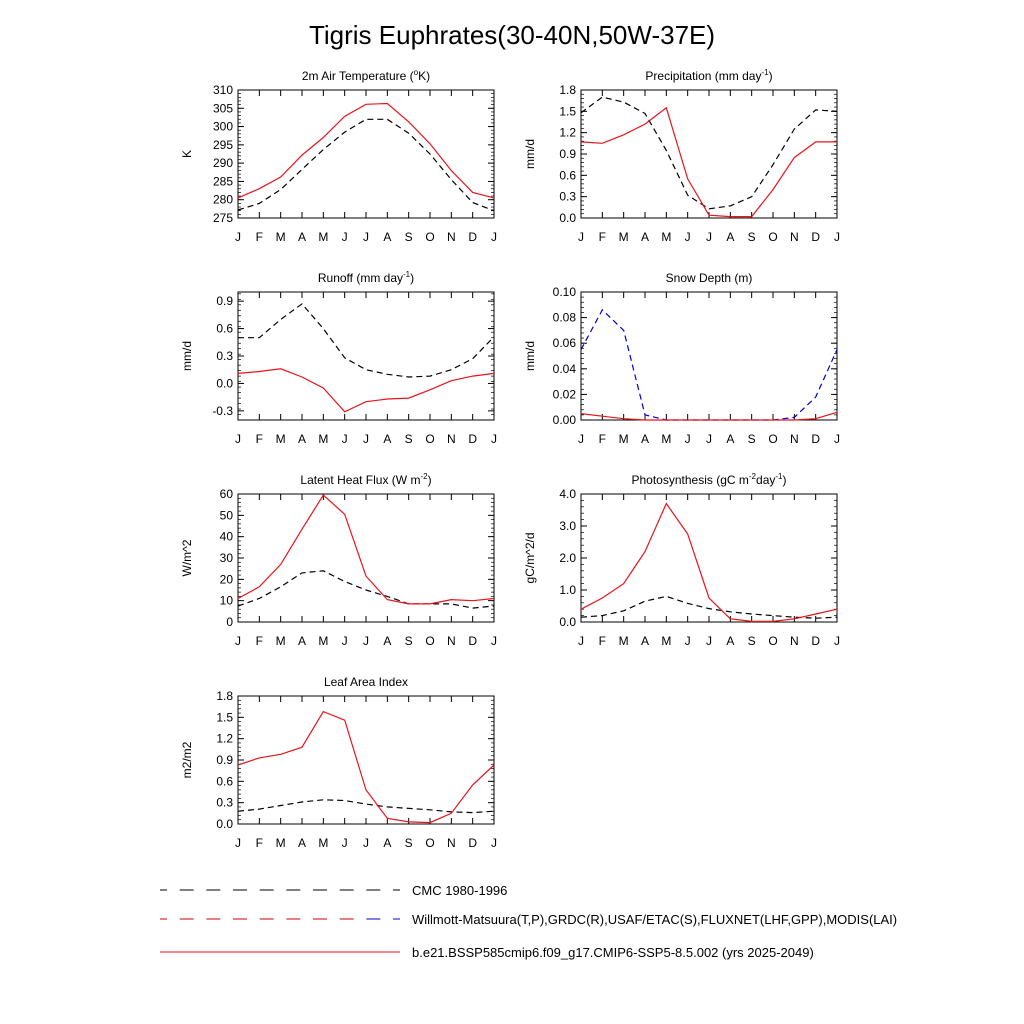  Describe the element at coordinates (360, 480) in the screenshot. I see `title-text: Latent Heat Flux (W m` at that location.